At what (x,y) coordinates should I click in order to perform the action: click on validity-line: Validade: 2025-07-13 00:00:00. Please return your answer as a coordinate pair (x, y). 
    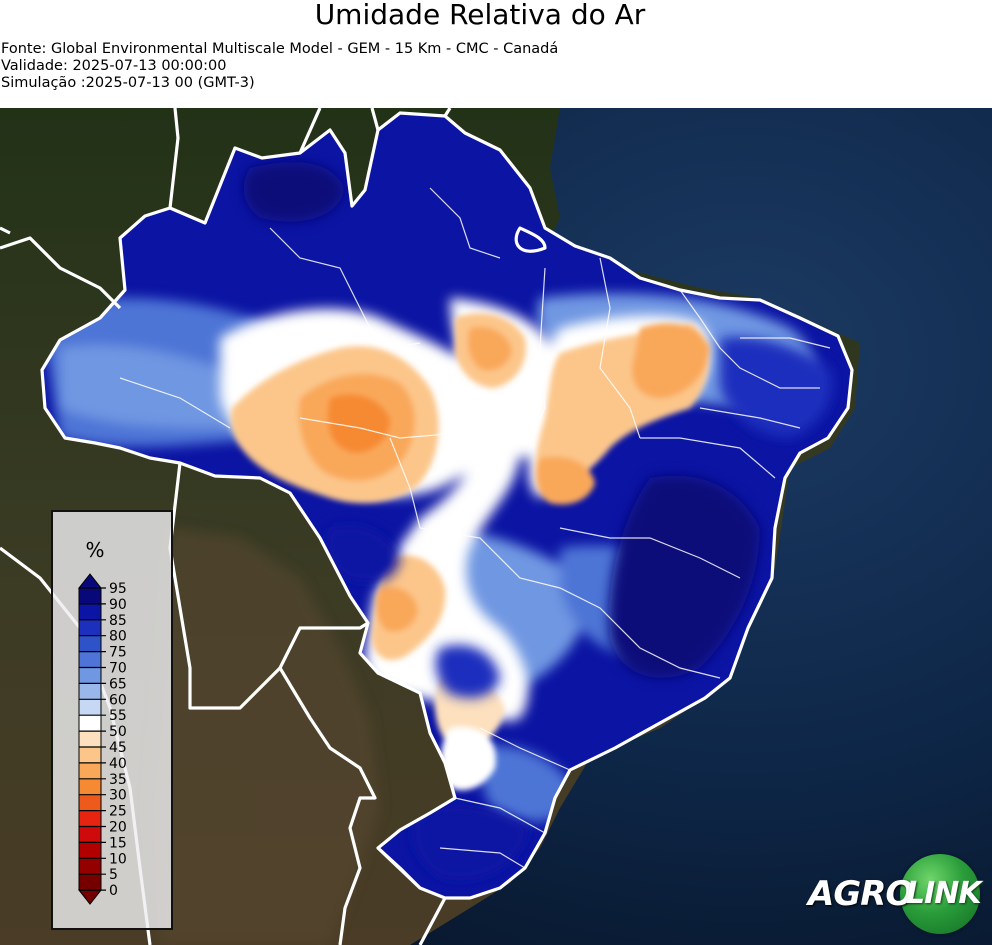
    Looking at the image, I should click on (114, 66).